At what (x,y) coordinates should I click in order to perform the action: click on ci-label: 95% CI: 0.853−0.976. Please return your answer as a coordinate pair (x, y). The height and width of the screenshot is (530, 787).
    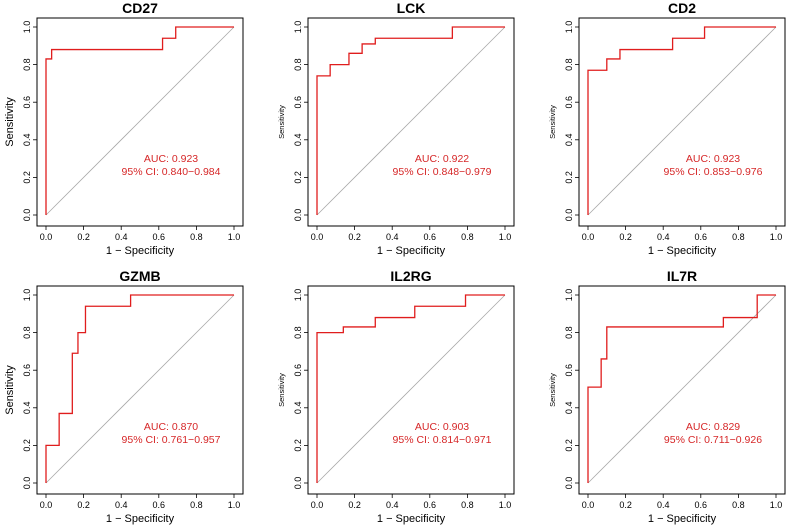
    Looking at the image, I should click on (713, 172).